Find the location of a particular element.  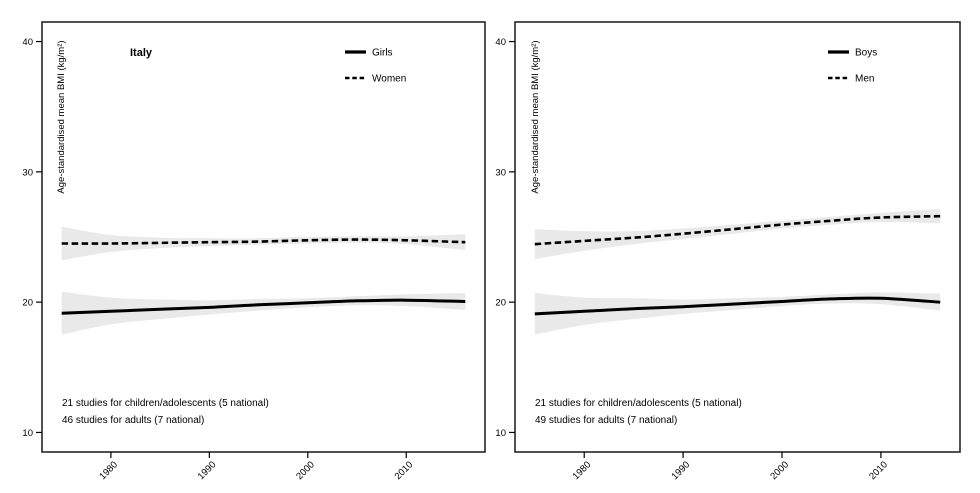

legend-label-men: Men is located at coordinates (864, 79).